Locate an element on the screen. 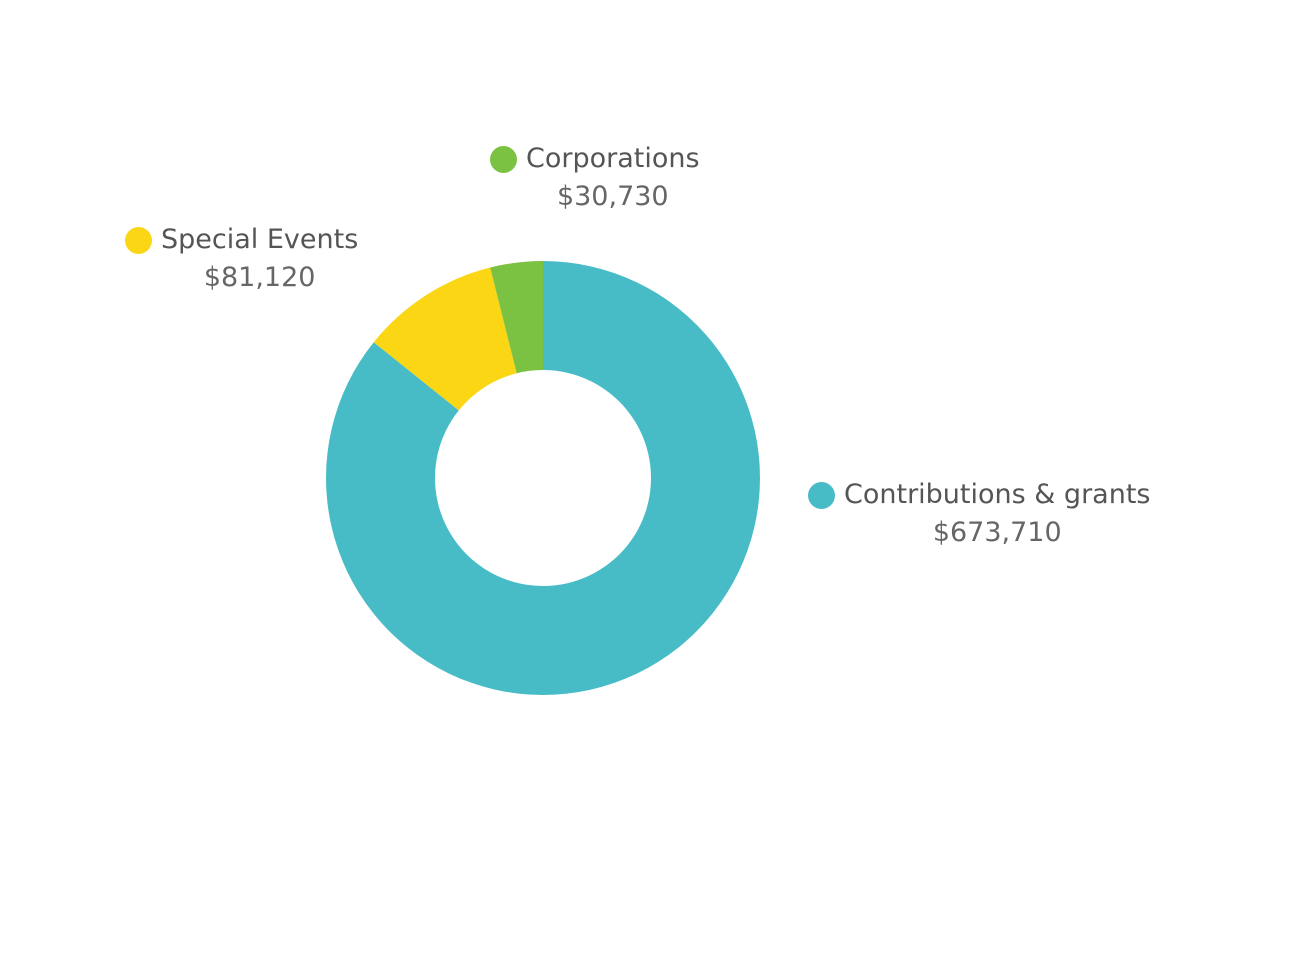 Image resolution: width=1300 pixels, height=975 pixels. donut-slices is located at coordinates (543, 478).